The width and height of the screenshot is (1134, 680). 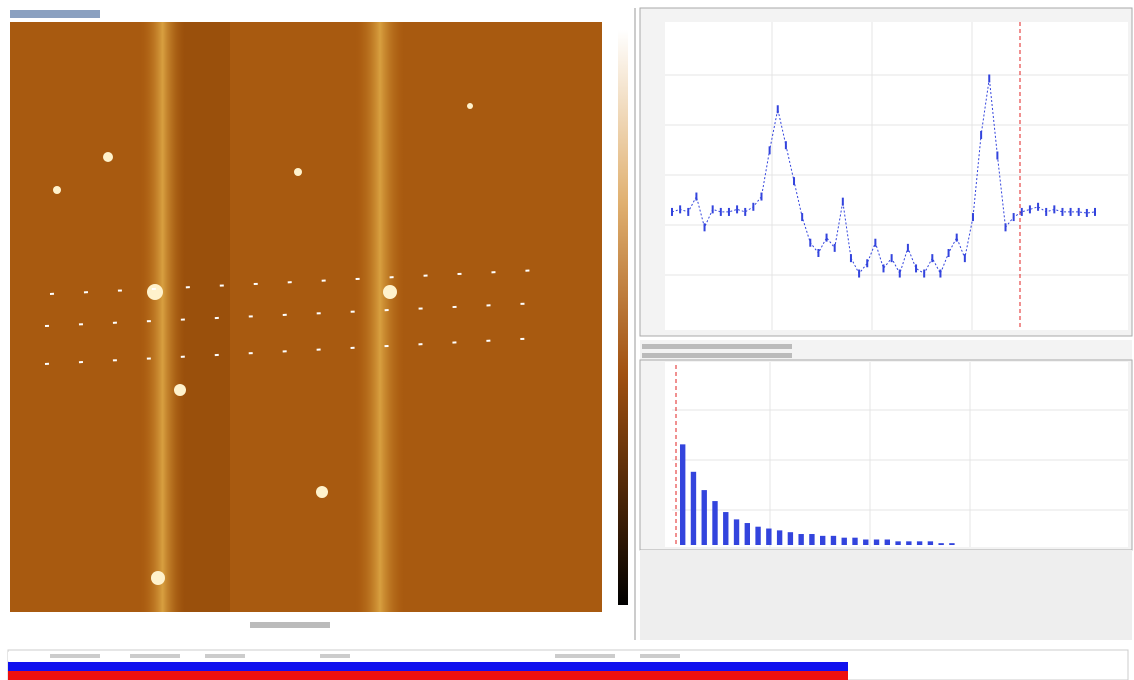 I want to click on profile-series, so click(x=883, y=176).